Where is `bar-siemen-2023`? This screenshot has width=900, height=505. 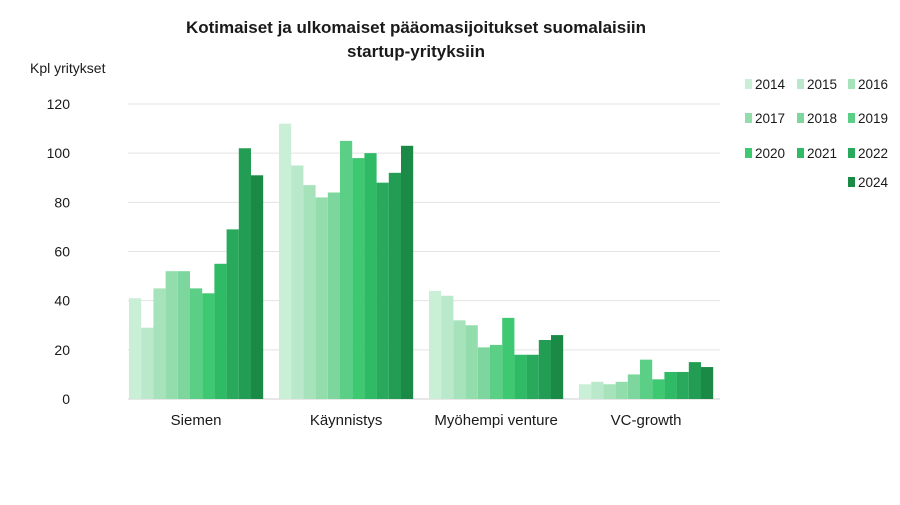
bar-siemen-2023 is located at coordinates (244, 273).